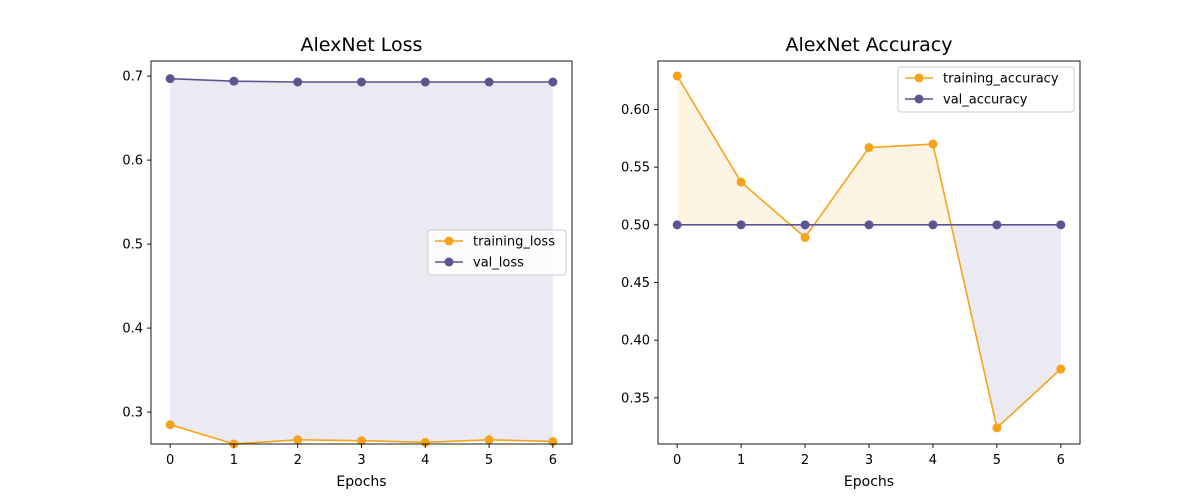 The width and height of the screenshot is (1200, 500). I want to click on chart-1-y-tick-label: 0.60, so click(635, 110).